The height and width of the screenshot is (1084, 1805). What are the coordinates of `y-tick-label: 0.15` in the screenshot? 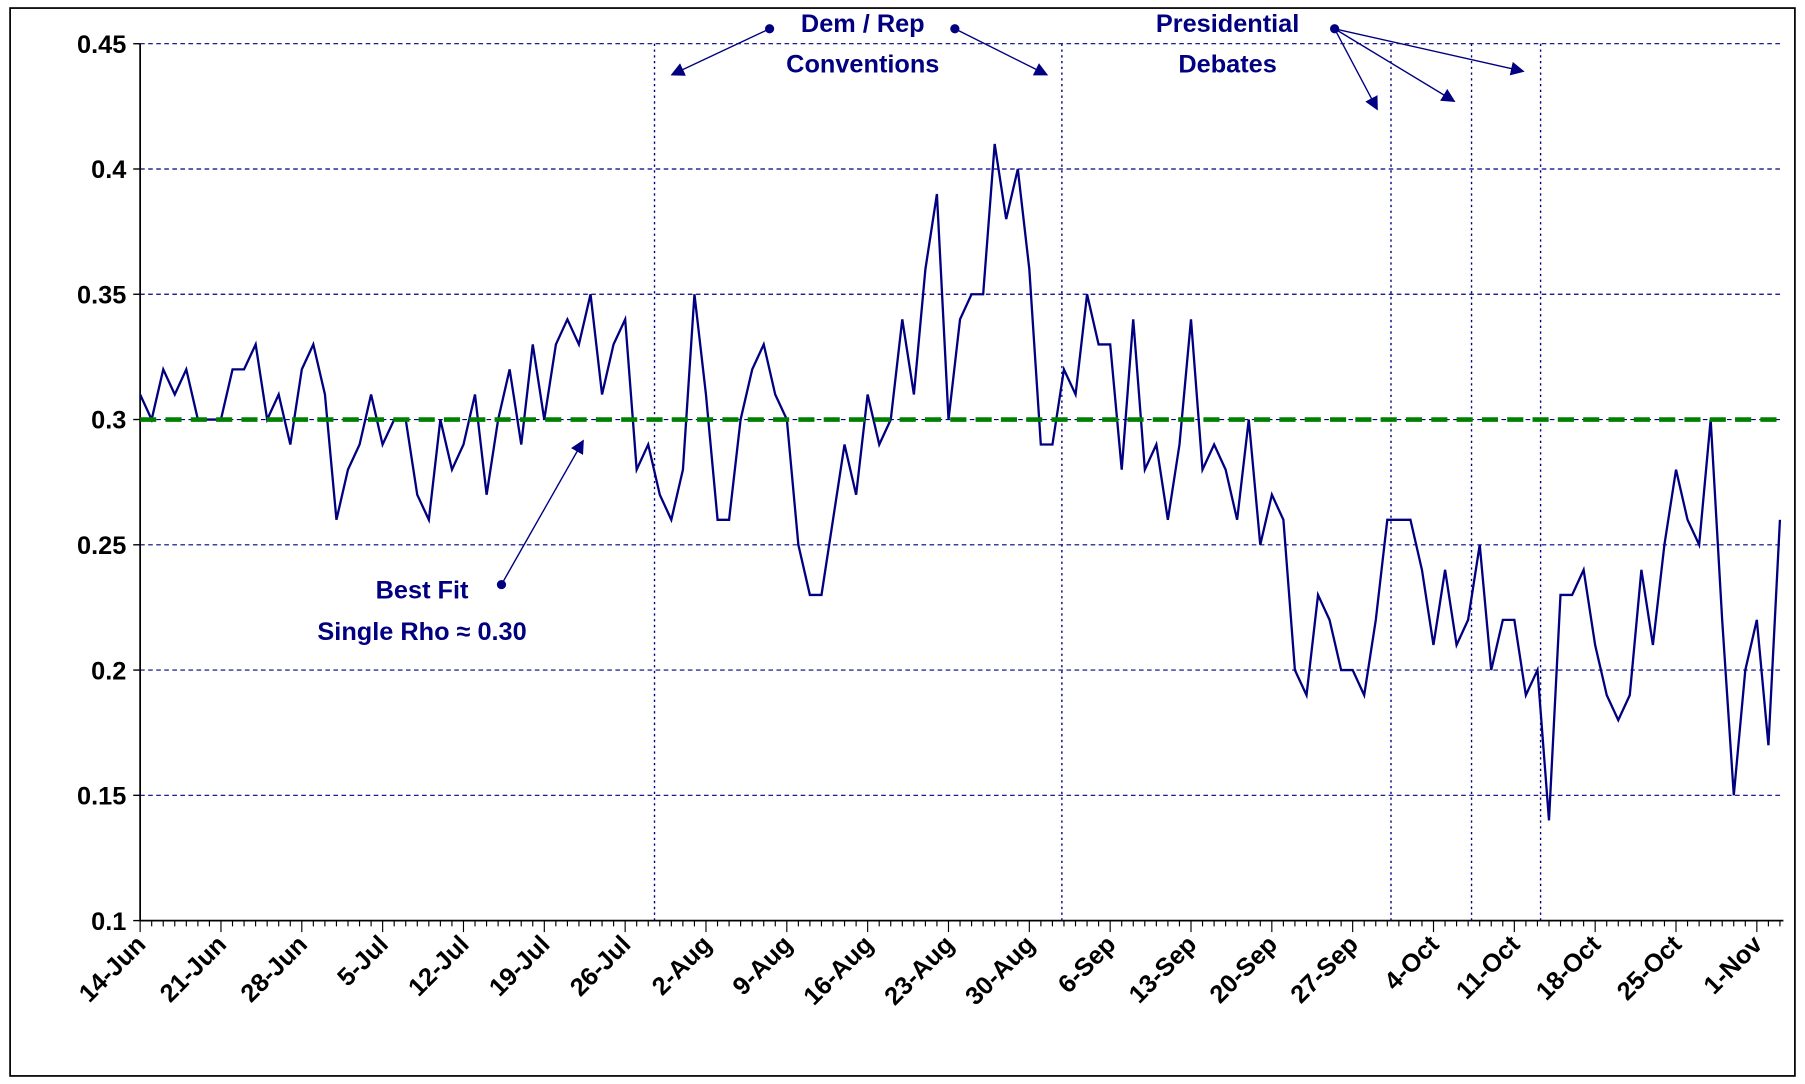 It's located at (101, 797).